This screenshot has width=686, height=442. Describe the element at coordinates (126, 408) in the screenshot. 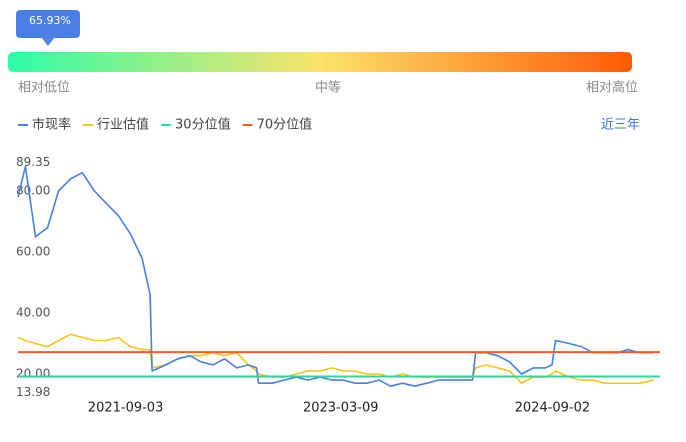

I see `x-tick-label: 2021-09-03` at that location.